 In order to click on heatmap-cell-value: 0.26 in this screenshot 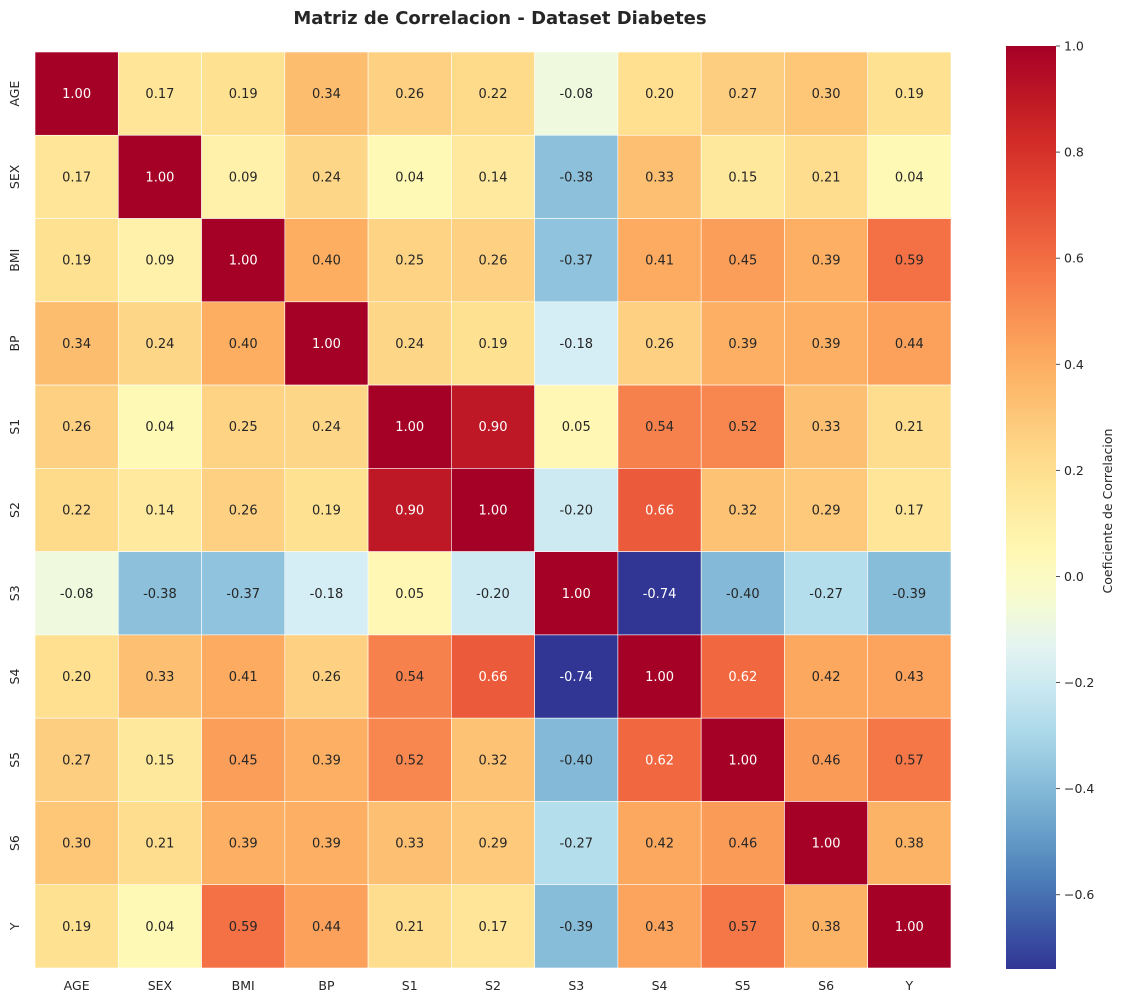, I will do `click(326, 677)`.